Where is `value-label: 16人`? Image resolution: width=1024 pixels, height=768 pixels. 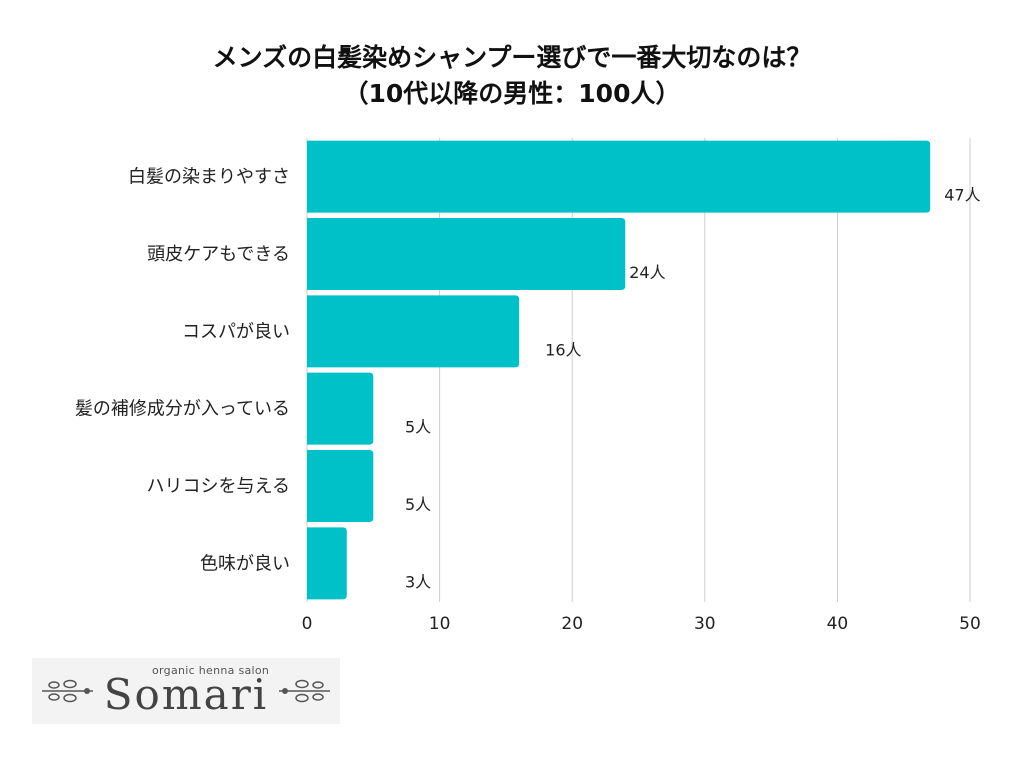 value-label: 16人 is located at coordinates (563, 349).